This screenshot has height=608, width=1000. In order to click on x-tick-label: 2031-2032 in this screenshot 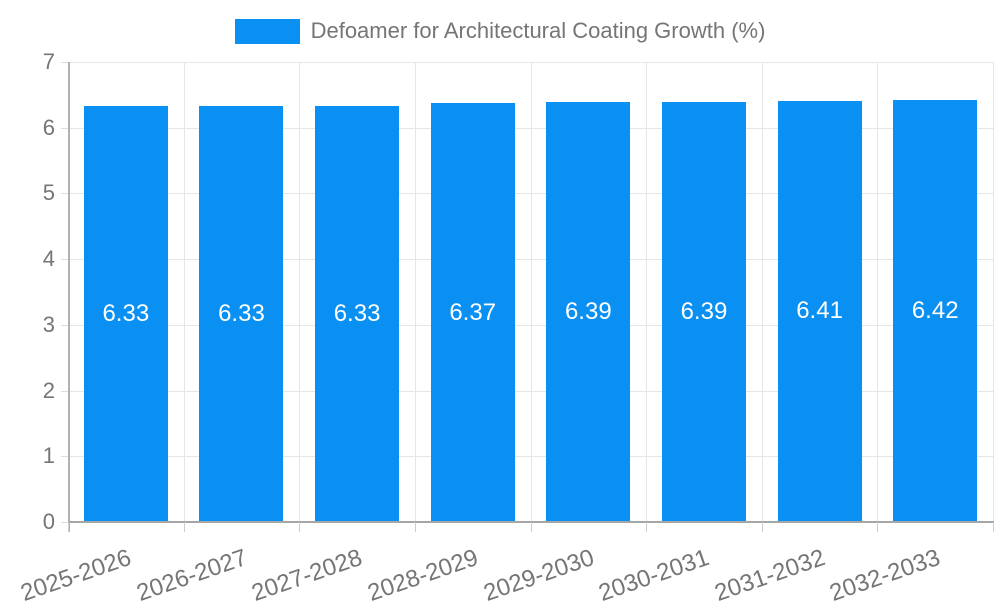, I will do `click(770, 575)`.